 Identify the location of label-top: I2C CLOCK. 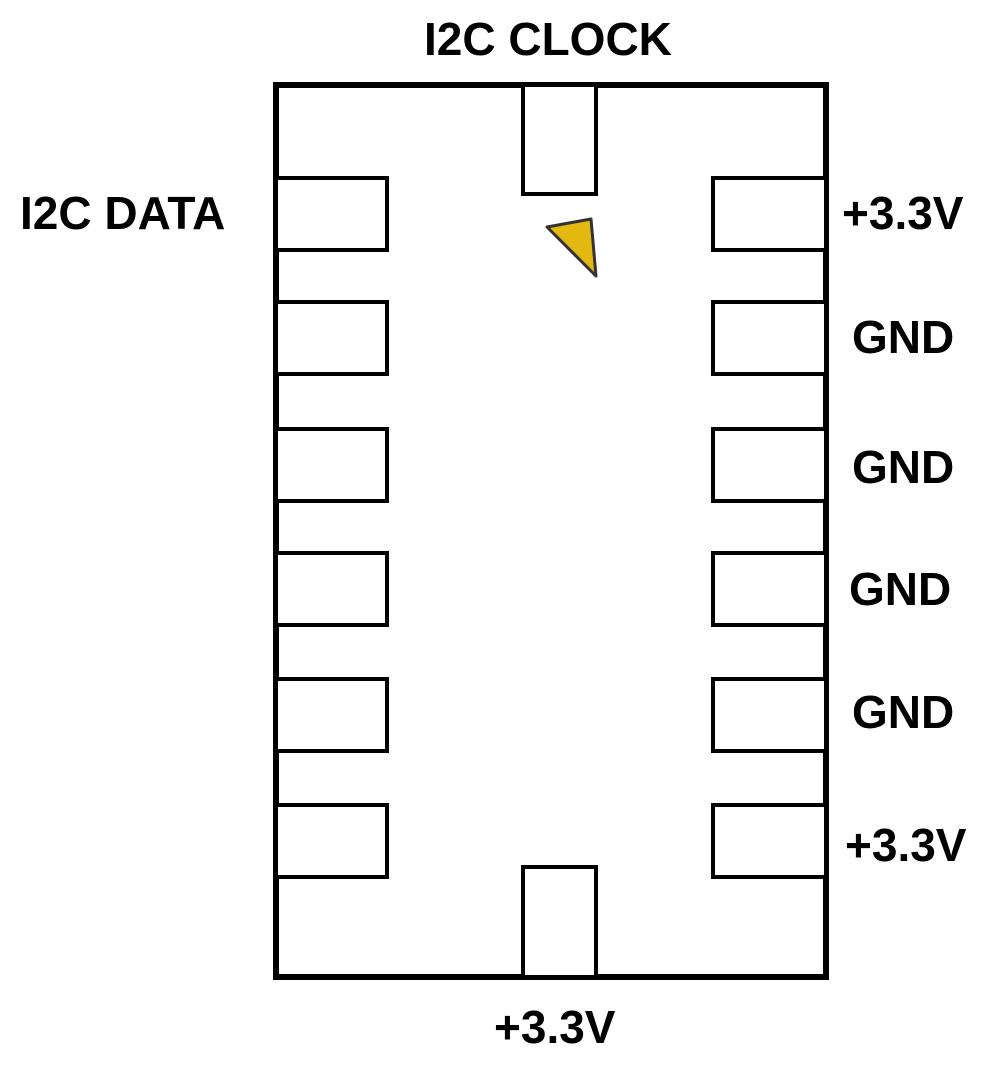
(548, 39).